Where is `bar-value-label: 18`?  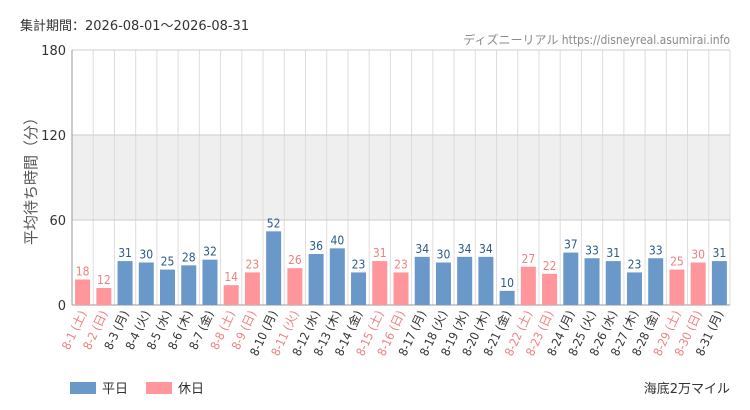 bar-value-label: 18 is located at coordinates (83, 272).